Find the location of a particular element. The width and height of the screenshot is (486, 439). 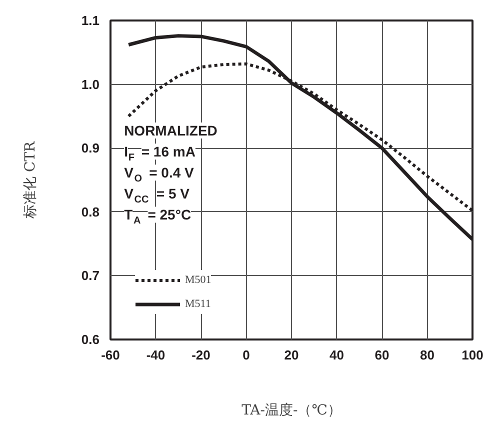

x-axis-title: TA-温度-（℃） is located at coordinates (292, 410).